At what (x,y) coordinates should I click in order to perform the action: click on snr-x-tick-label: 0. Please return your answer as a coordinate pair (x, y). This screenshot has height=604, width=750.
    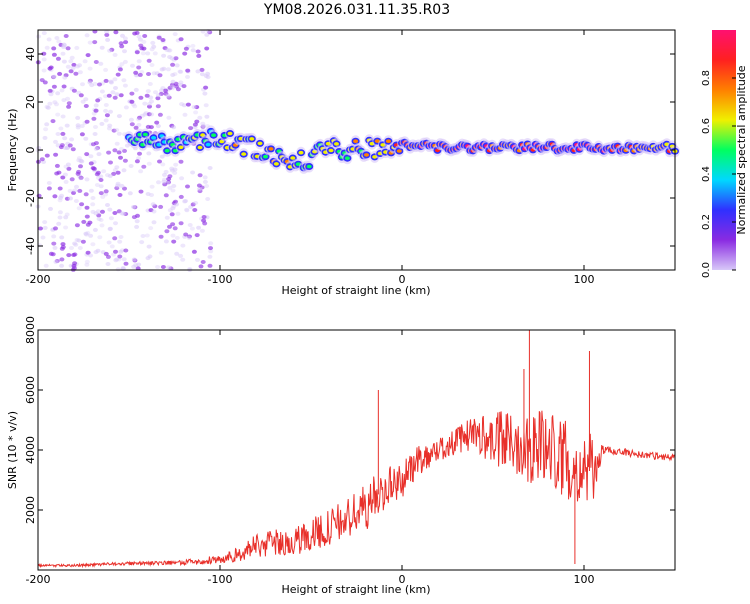
    Looking at the image, I should click on (402, 579).